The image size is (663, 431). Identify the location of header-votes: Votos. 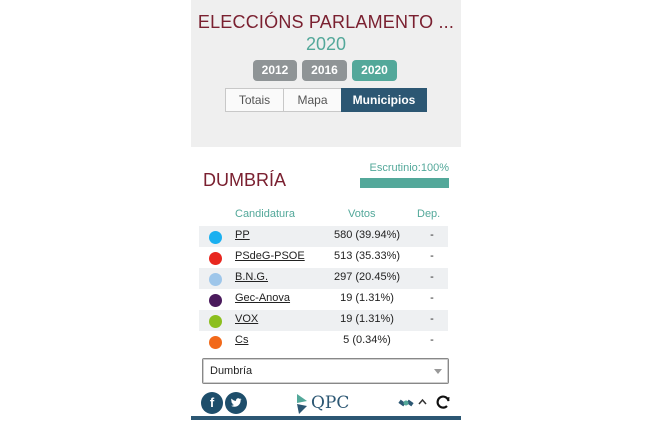
(362, 214).